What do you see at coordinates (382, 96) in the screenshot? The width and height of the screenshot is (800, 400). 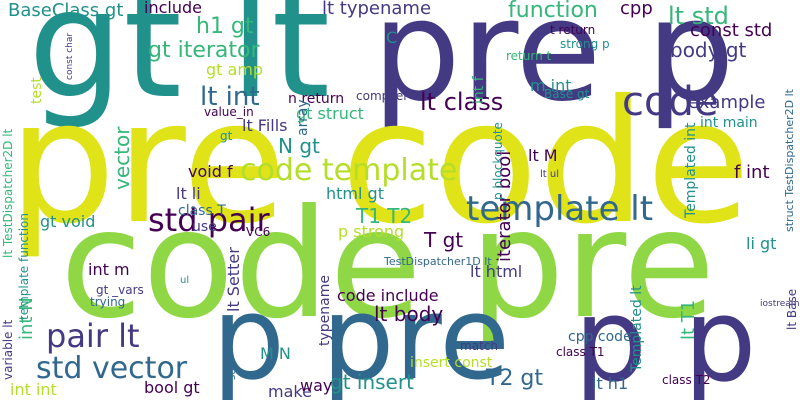 I see `word-compiler: compiler` at bounding box center [382, 96].